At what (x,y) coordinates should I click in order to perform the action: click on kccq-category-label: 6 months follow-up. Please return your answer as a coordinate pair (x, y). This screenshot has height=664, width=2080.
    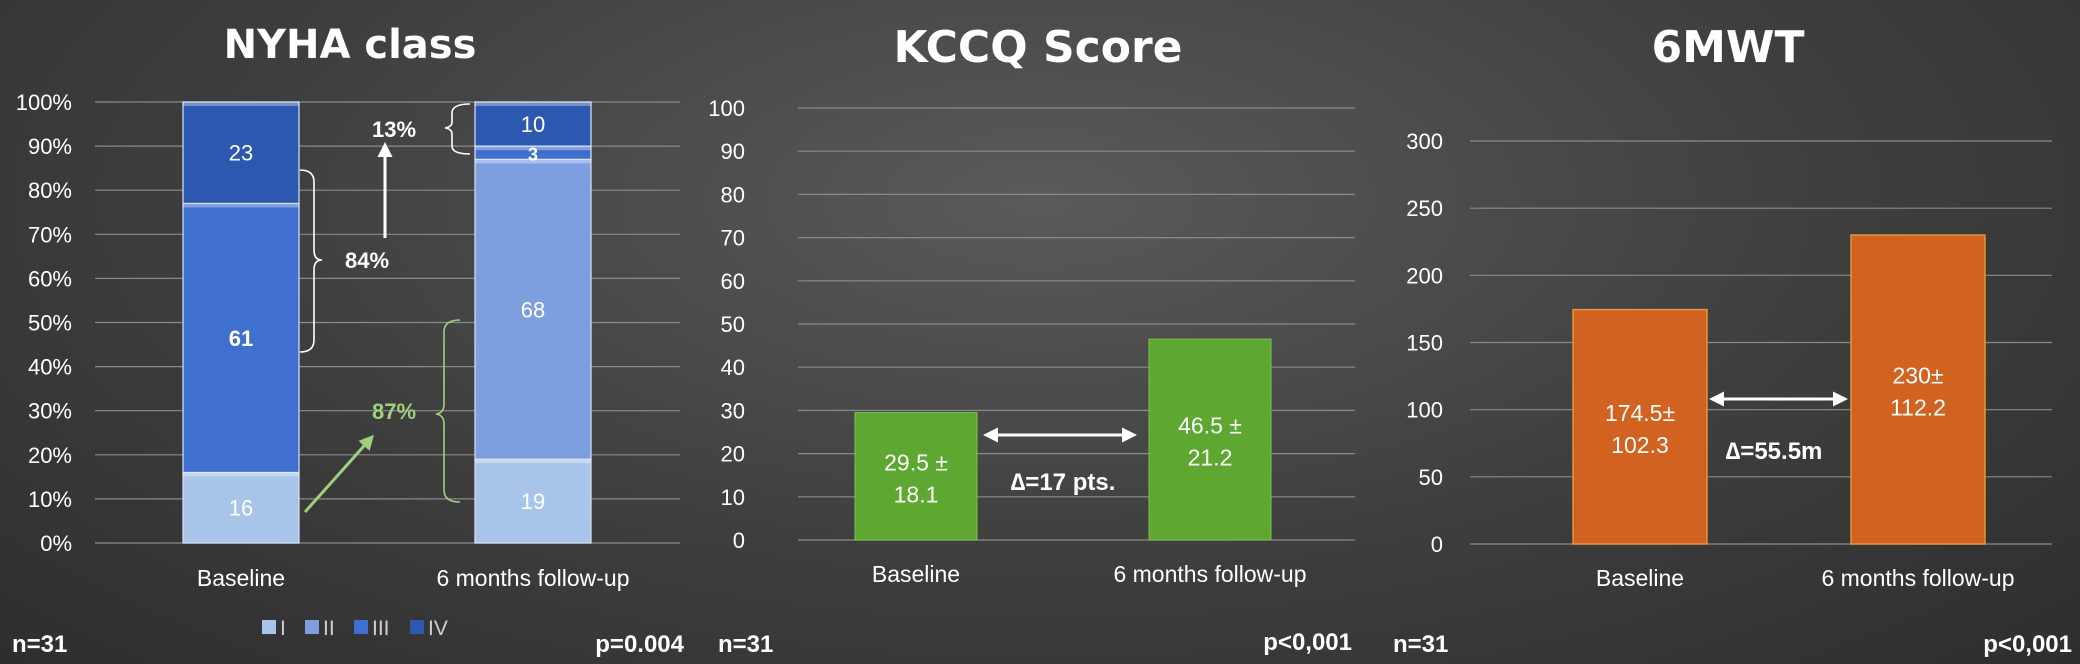
    Looking at the image, I should click on (1209, 574).